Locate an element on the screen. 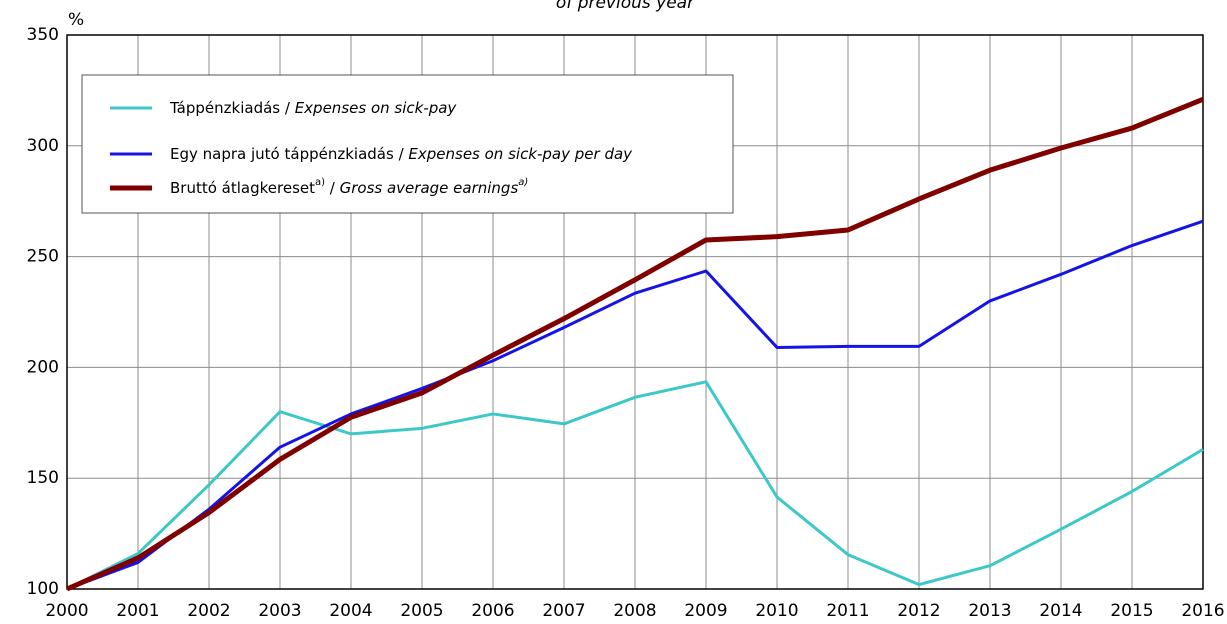 This screenshot has width=1227, height=624. y-tick-label: 350 is located at coordinates (43, 35).